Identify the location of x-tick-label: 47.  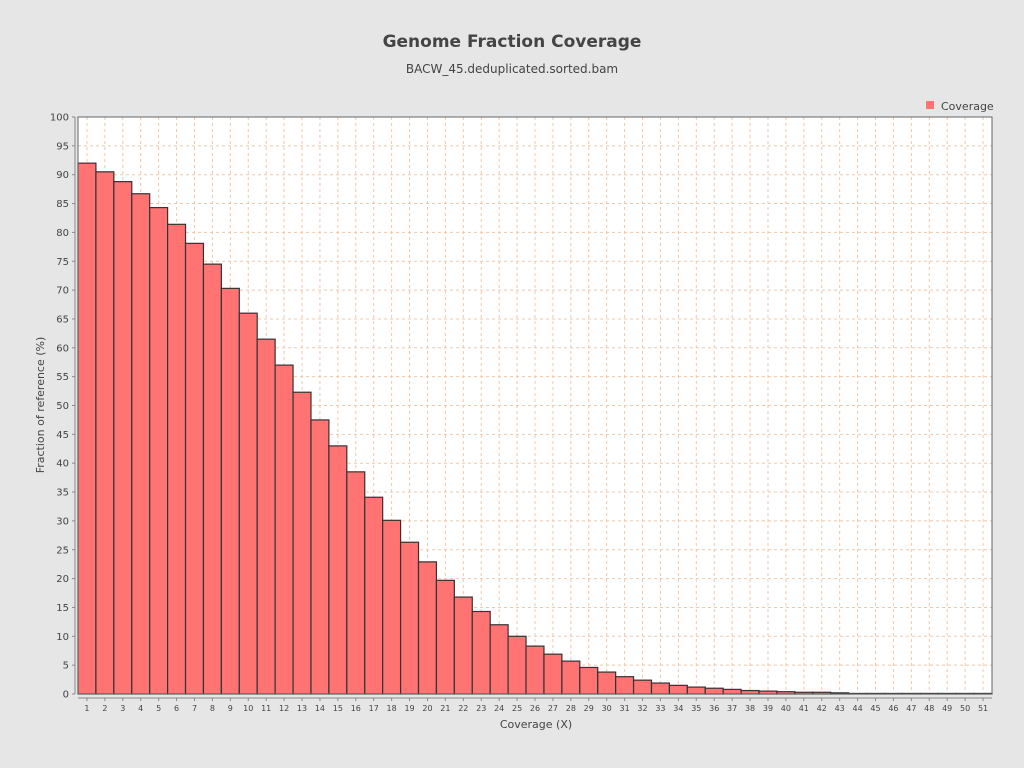
(911, 708).